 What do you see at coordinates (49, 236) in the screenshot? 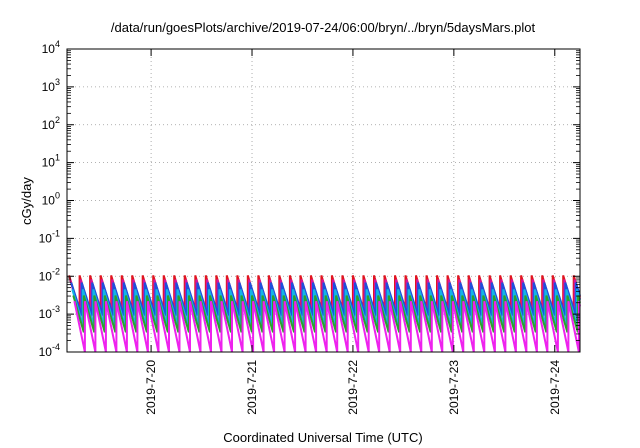
I see `y-tick-label: 10⁻¹` at bounding box center [49, 236].